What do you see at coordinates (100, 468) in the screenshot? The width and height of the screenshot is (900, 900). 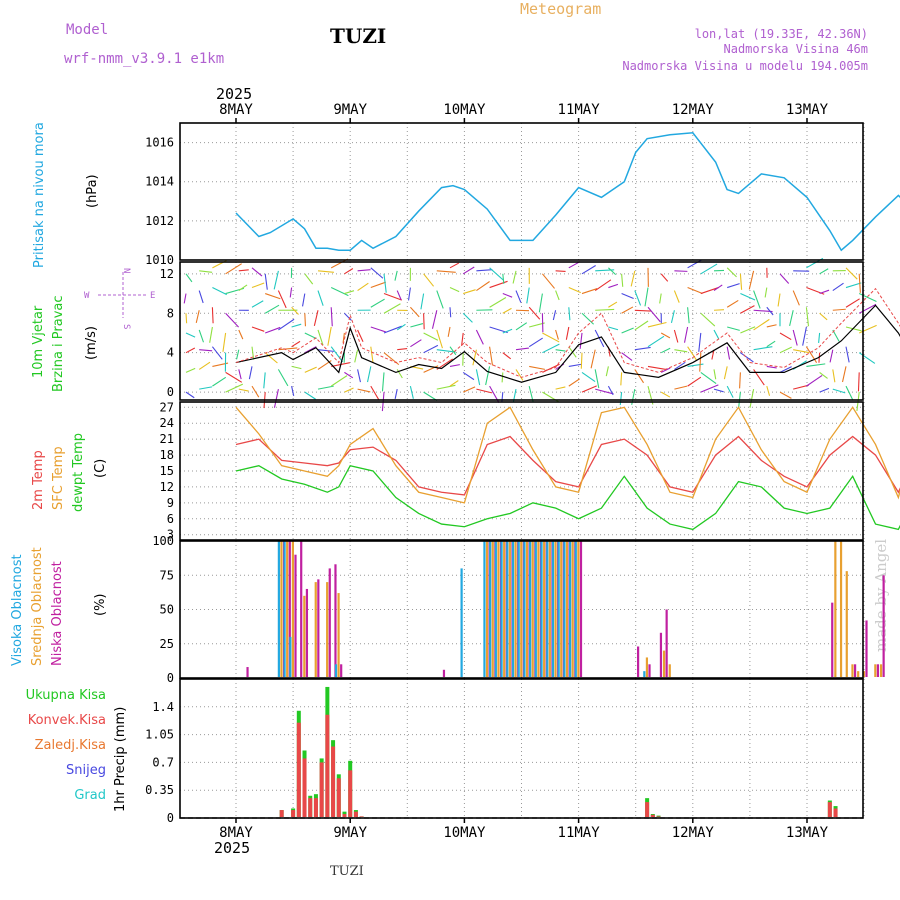 I see `temp-unit: (C)` at bounding box center [100, 468].